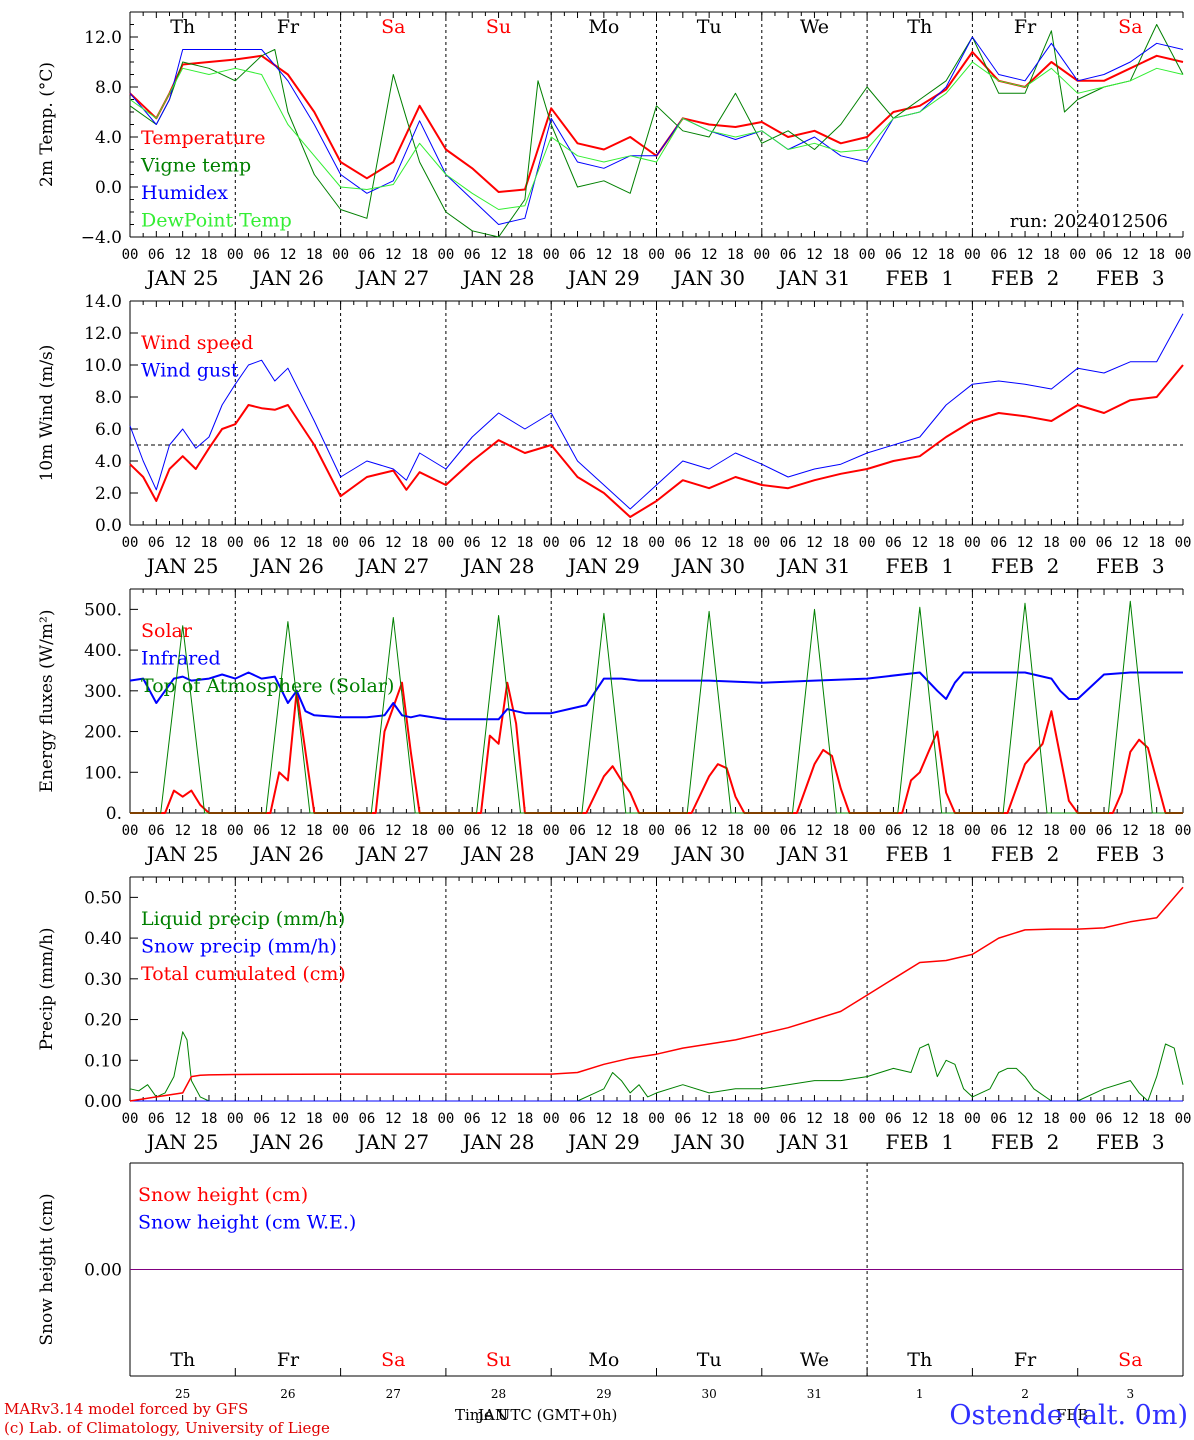  I want to click on legend-entry: Temperature, so click(203, 138).